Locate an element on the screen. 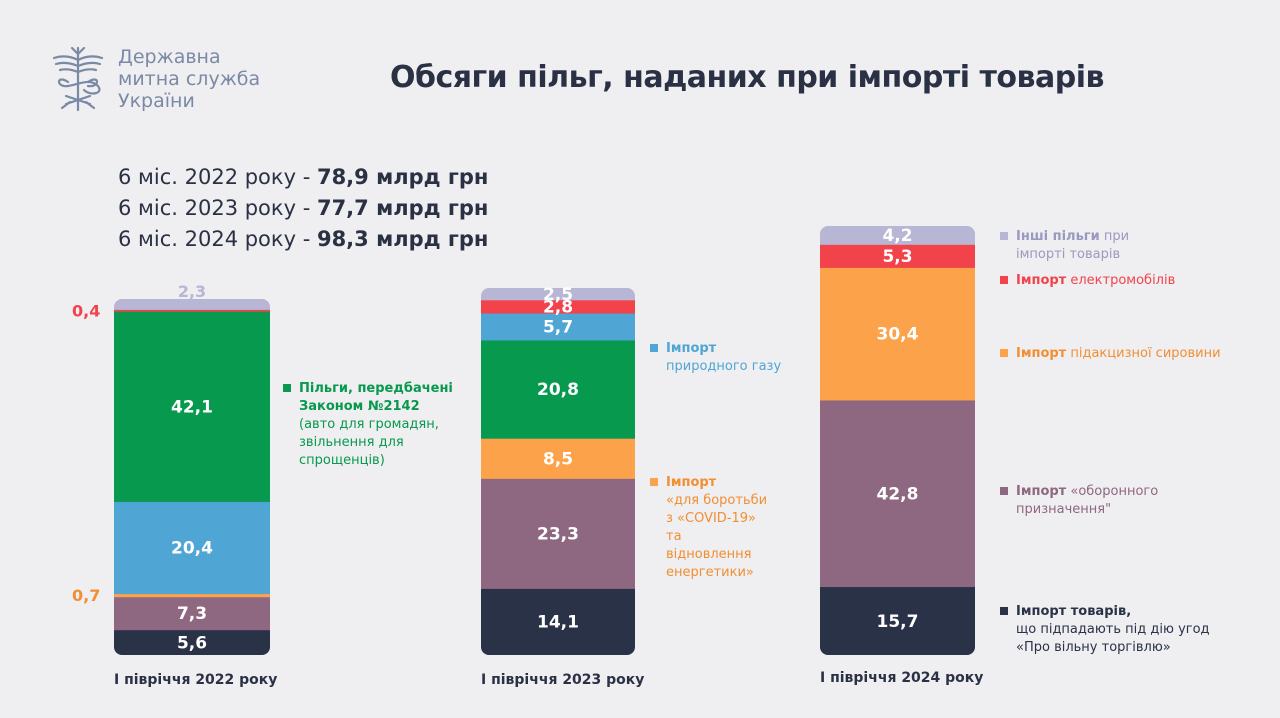 Image resolution: width=1280 pixels, height=718 pixels. data-label-fta: 15,7 is located at coordinates (898, 622).